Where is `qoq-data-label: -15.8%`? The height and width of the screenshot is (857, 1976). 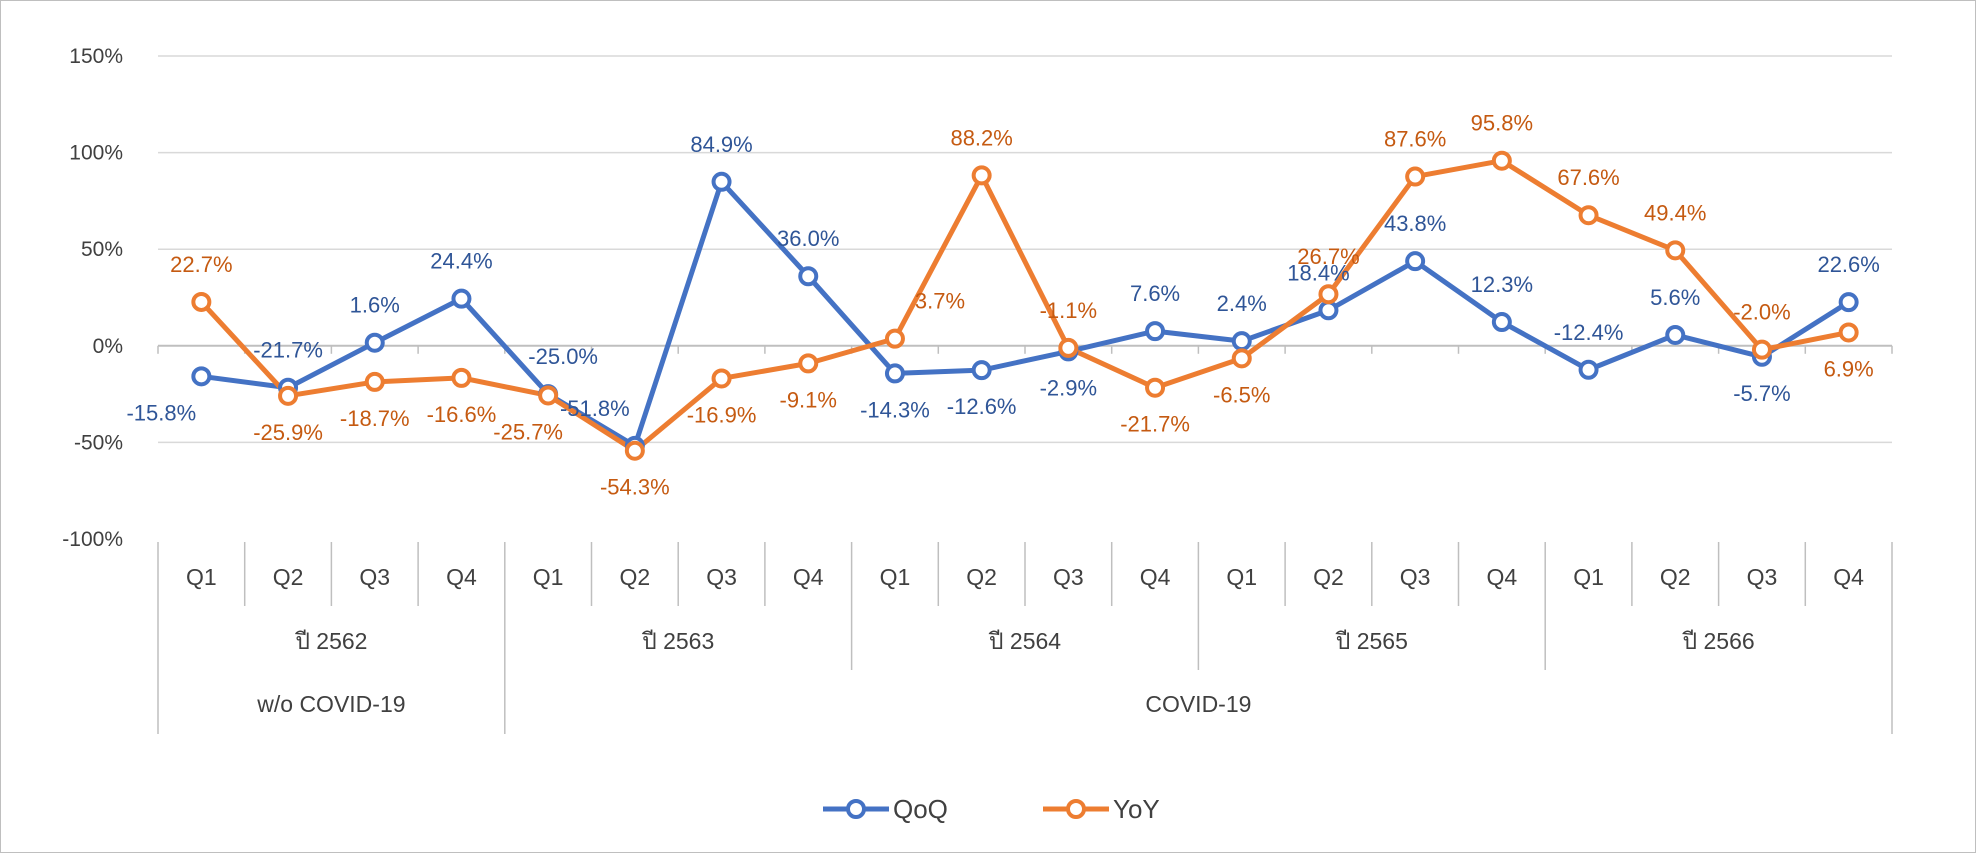
qoq-data-label: -15.8% is located at coordinates (161, 412).